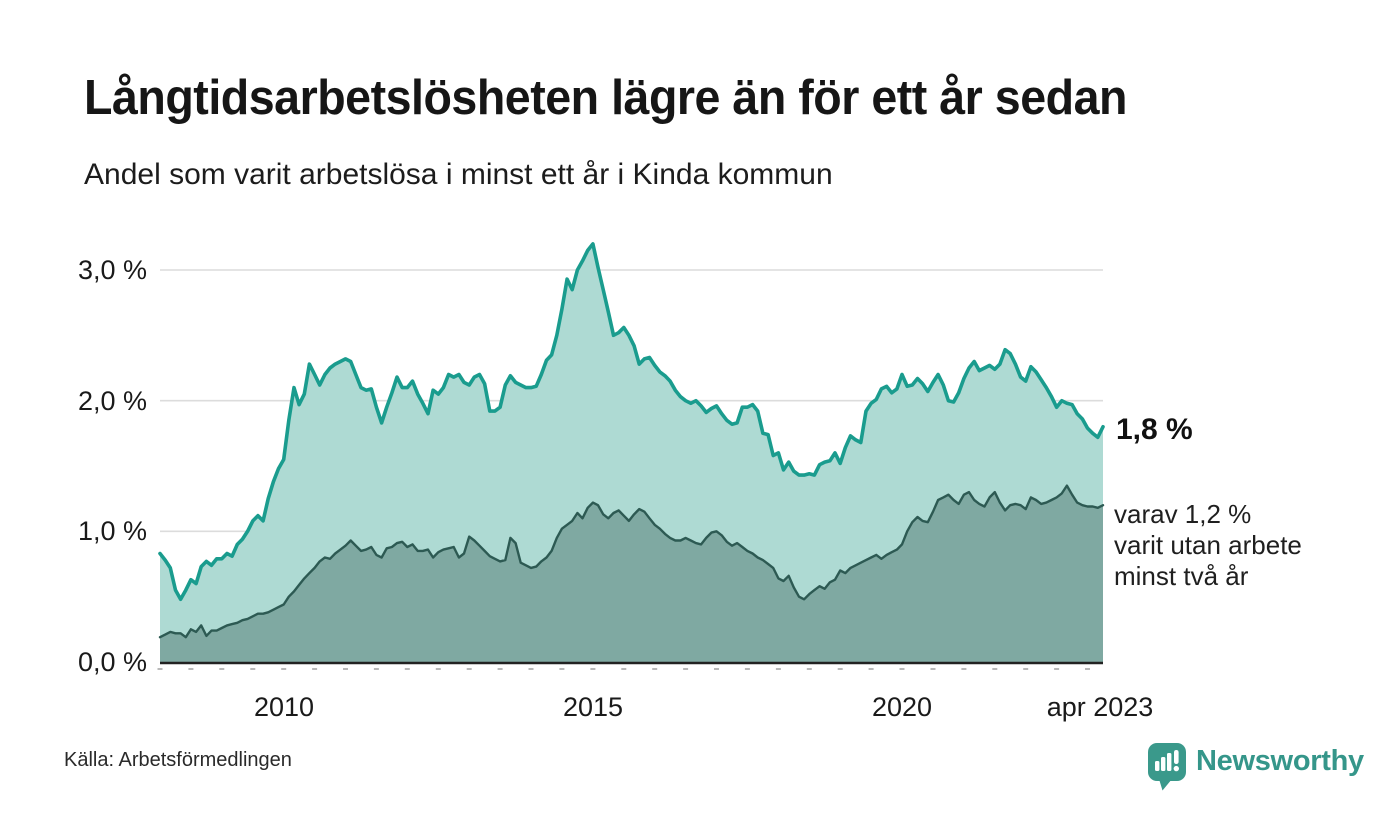  I want to click on x-axis-label-2020: 2020, so click(902, 707).